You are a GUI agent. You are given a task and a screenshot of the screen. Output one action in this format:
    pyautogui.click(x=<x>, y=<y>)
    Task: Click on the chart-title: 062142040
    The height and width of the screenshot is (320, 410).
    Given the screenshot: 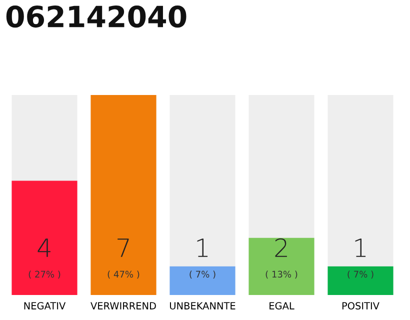 What is the action you would take?
    pyautogui.click(x=96, y=17)
    